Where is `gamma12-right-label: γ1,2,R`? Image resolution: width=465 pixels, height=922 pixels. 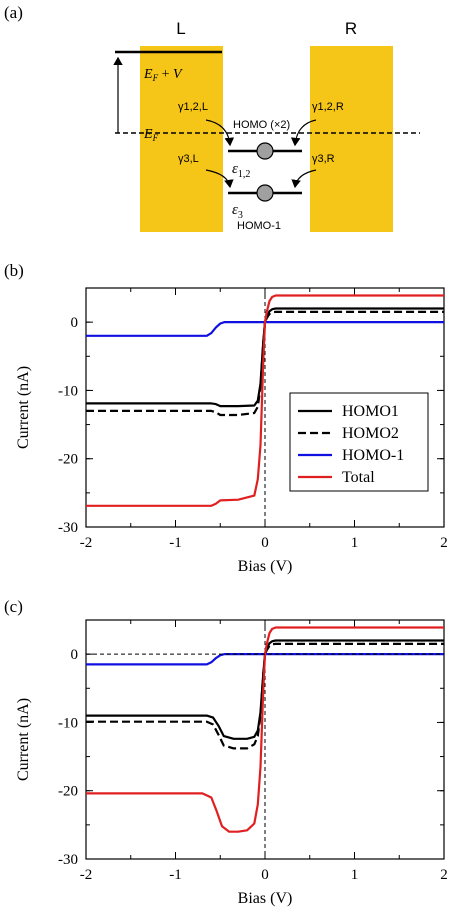 gamma12-right-label: γ1,2,R is located at coordinates (328, 107).